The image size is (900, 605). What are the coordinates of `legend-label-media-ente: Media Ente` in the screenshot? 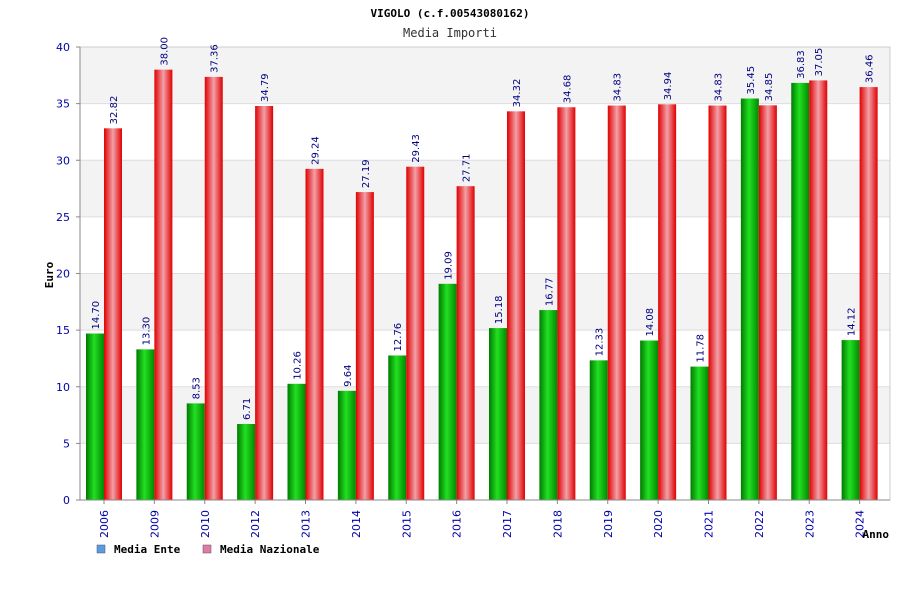 It's located at (147, 549).